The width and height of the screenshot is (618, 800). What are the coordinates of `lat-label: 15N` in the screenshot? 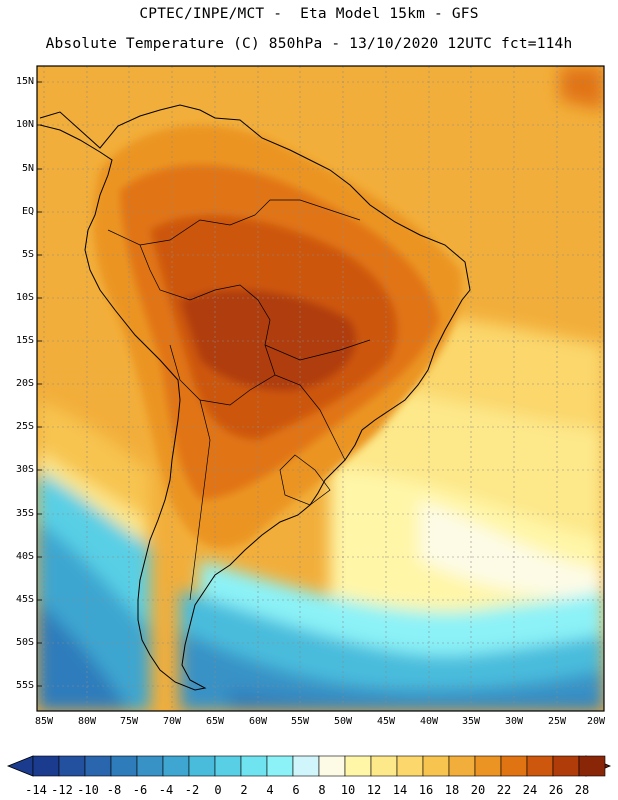 It's located at (24, 81).